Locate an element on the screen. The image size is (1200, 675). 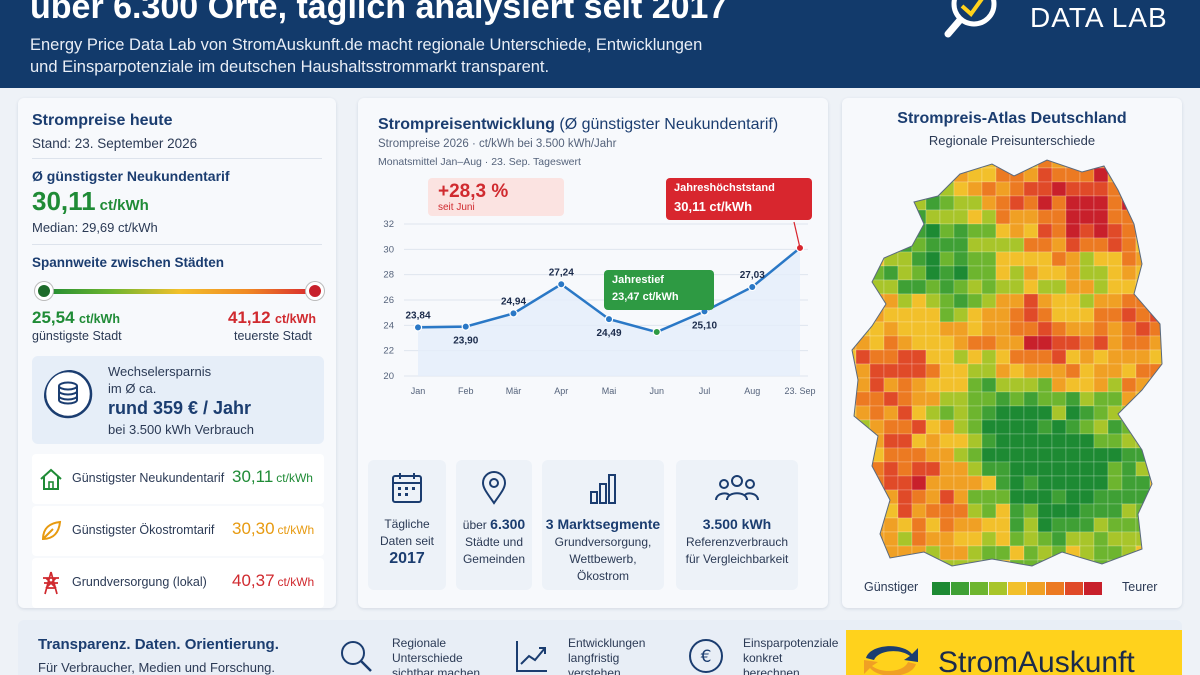
data-lab-magnifier-logo-icon is located at coordinates (970, 19).